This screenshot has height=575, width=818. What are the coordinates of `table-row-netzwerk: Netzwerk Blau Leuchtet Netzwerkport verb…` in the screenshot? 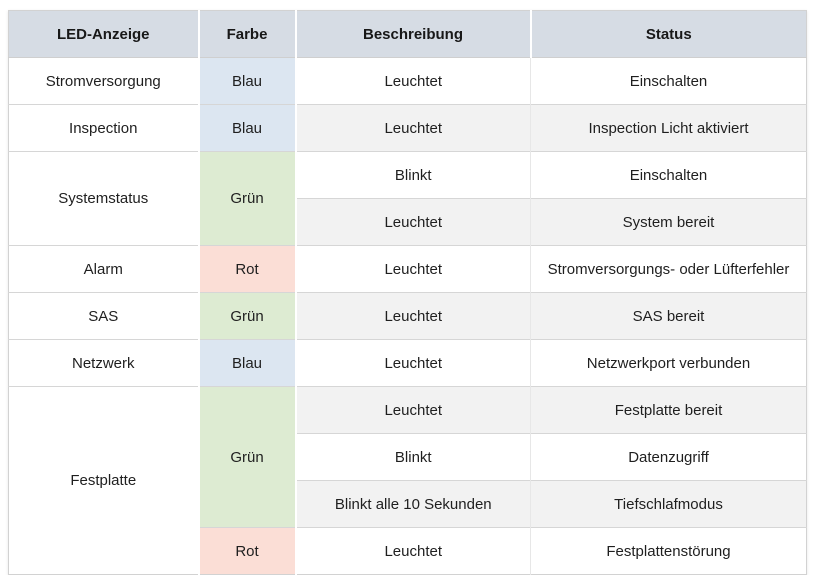 It's located at (407, 363).